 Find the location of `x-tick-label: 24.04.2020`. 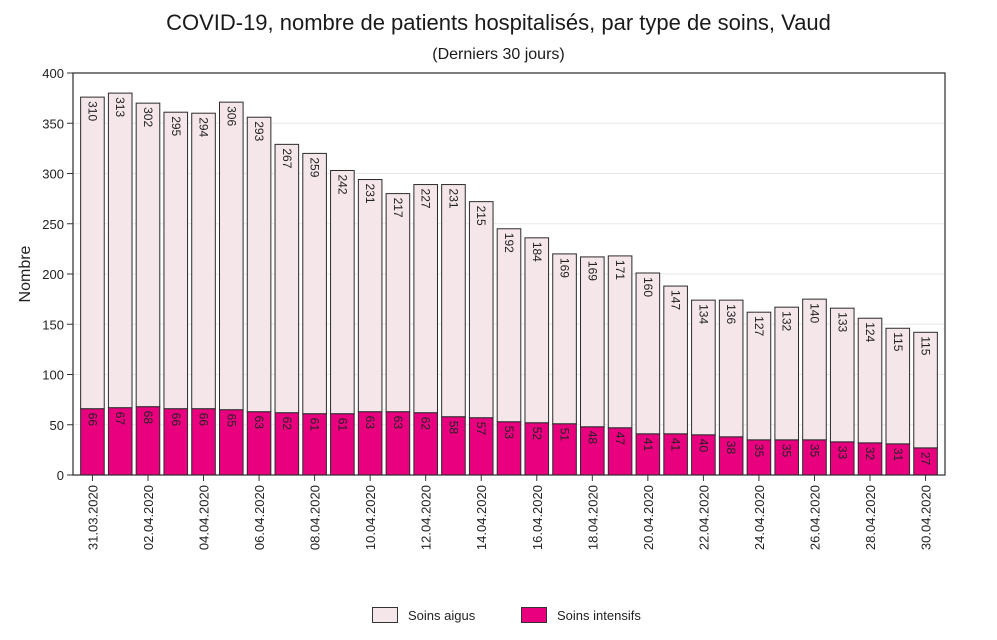

x-tick-label: 24.04.2020 is located at coordinates (759, 517).